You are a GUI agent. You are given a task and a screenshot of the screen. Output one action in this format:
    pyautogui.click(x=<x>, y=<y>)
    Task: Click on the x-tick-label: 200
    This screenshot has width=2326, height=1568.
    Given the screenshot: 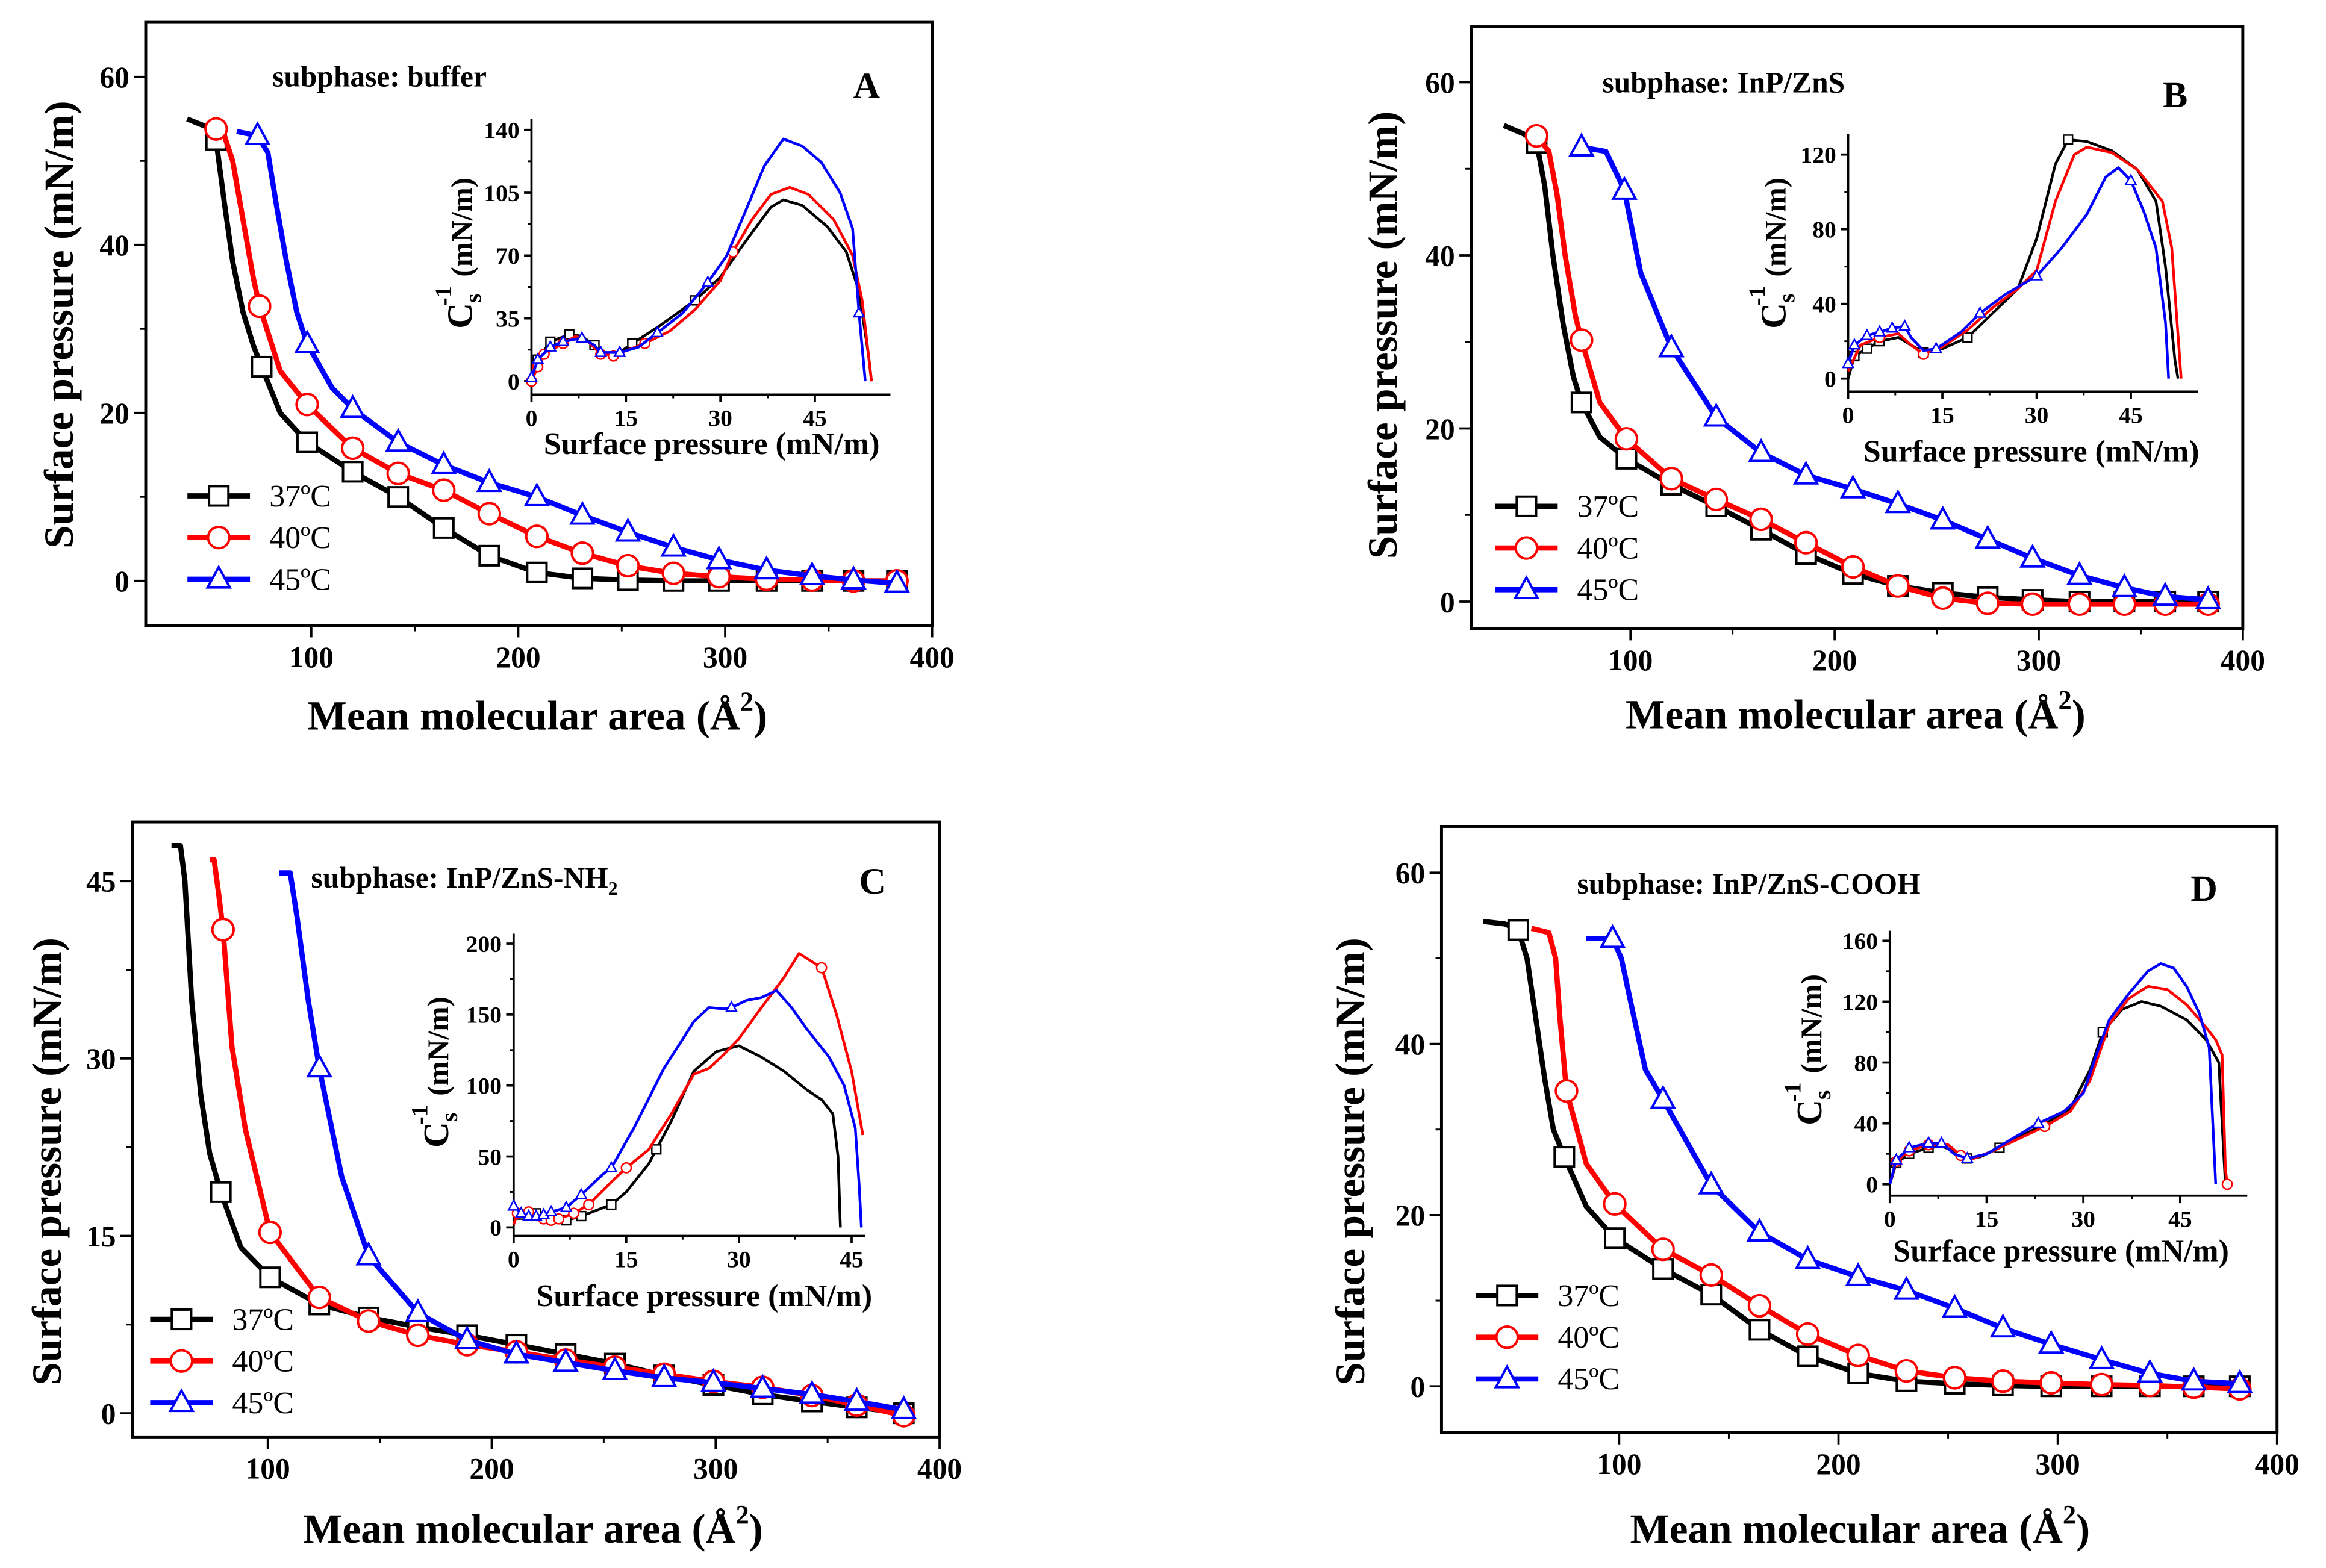 What is the action you would take?
    pyautogui.click(x=1838, y=1465)
    